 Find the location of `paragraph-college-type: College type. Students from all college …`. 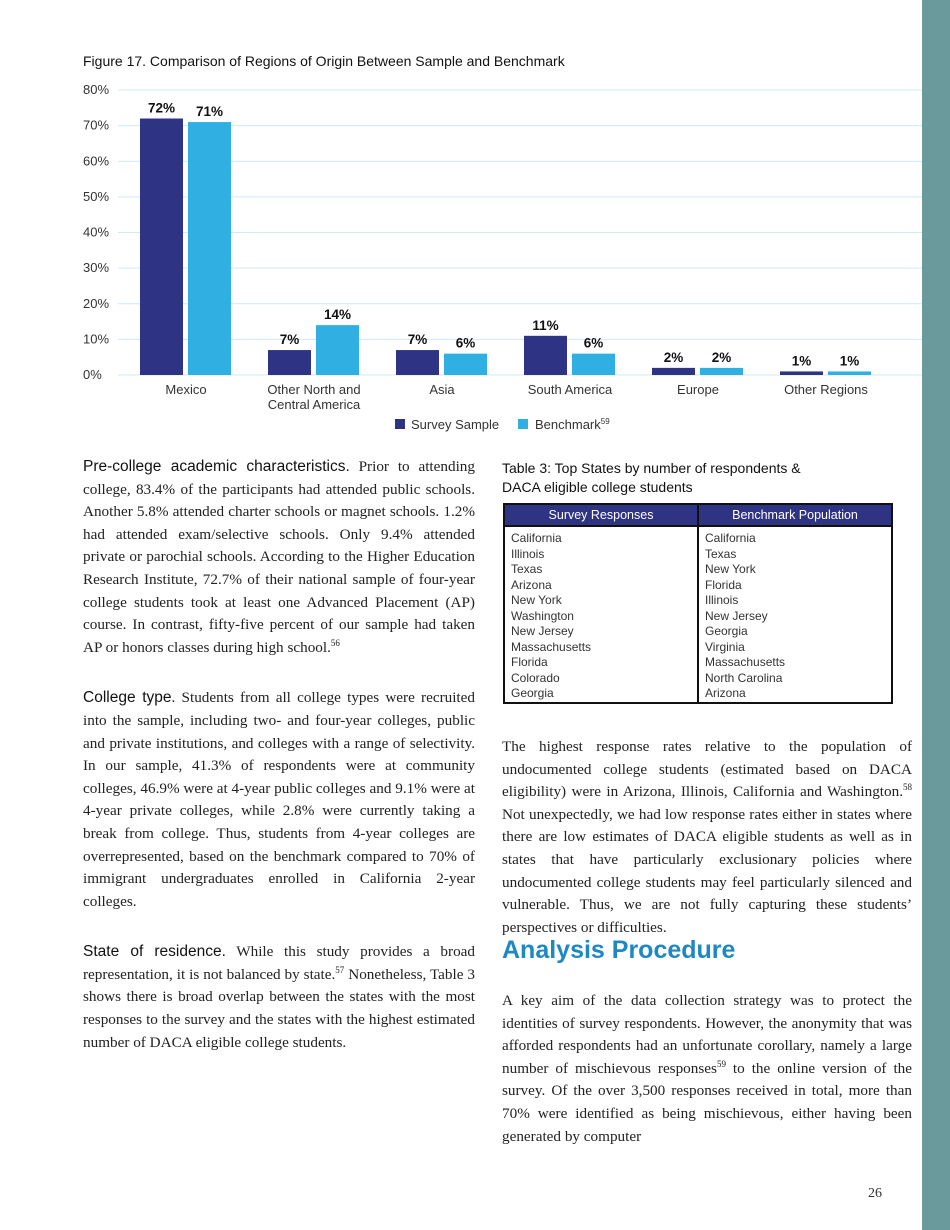

paragraph-college-type: College type. Students from all college … is located at coordinates (279, 800).